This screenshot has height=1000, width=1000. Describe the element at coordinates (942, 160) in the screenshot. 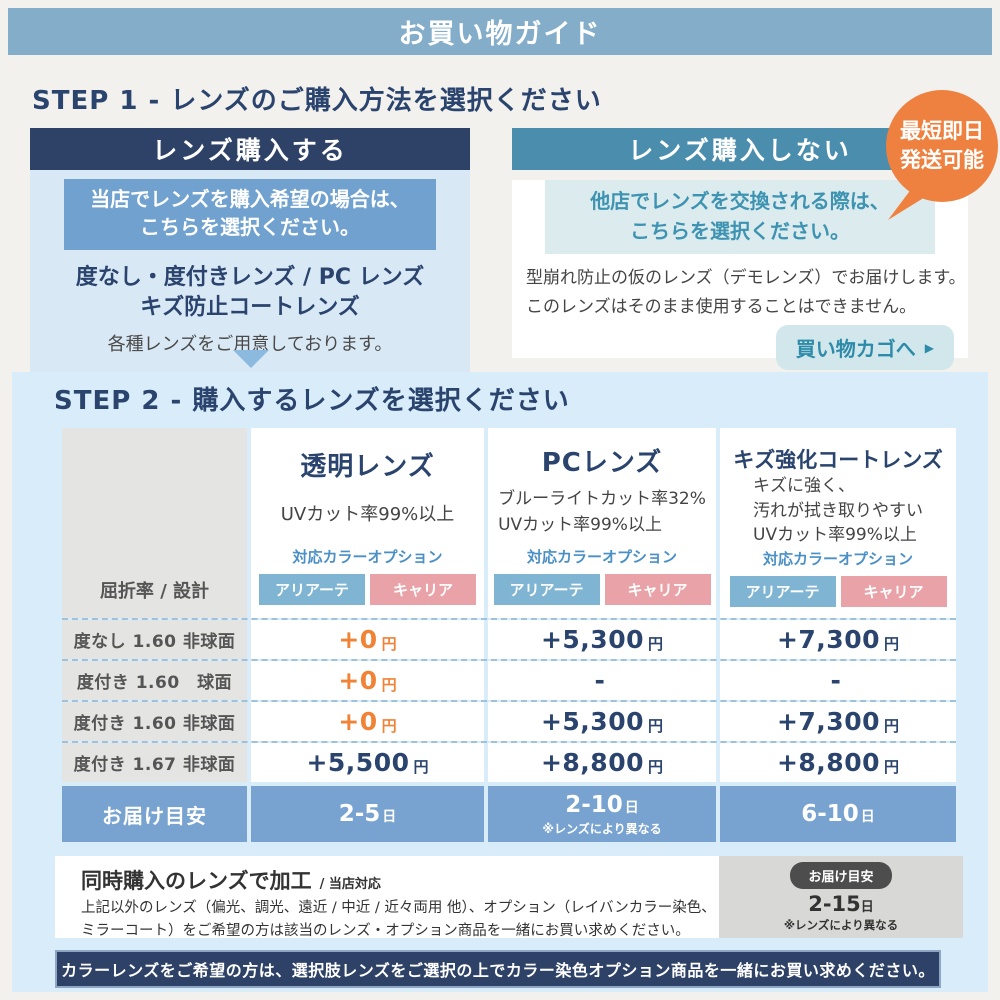

I see `shipping-badge-line2: 発送可能` at that location.